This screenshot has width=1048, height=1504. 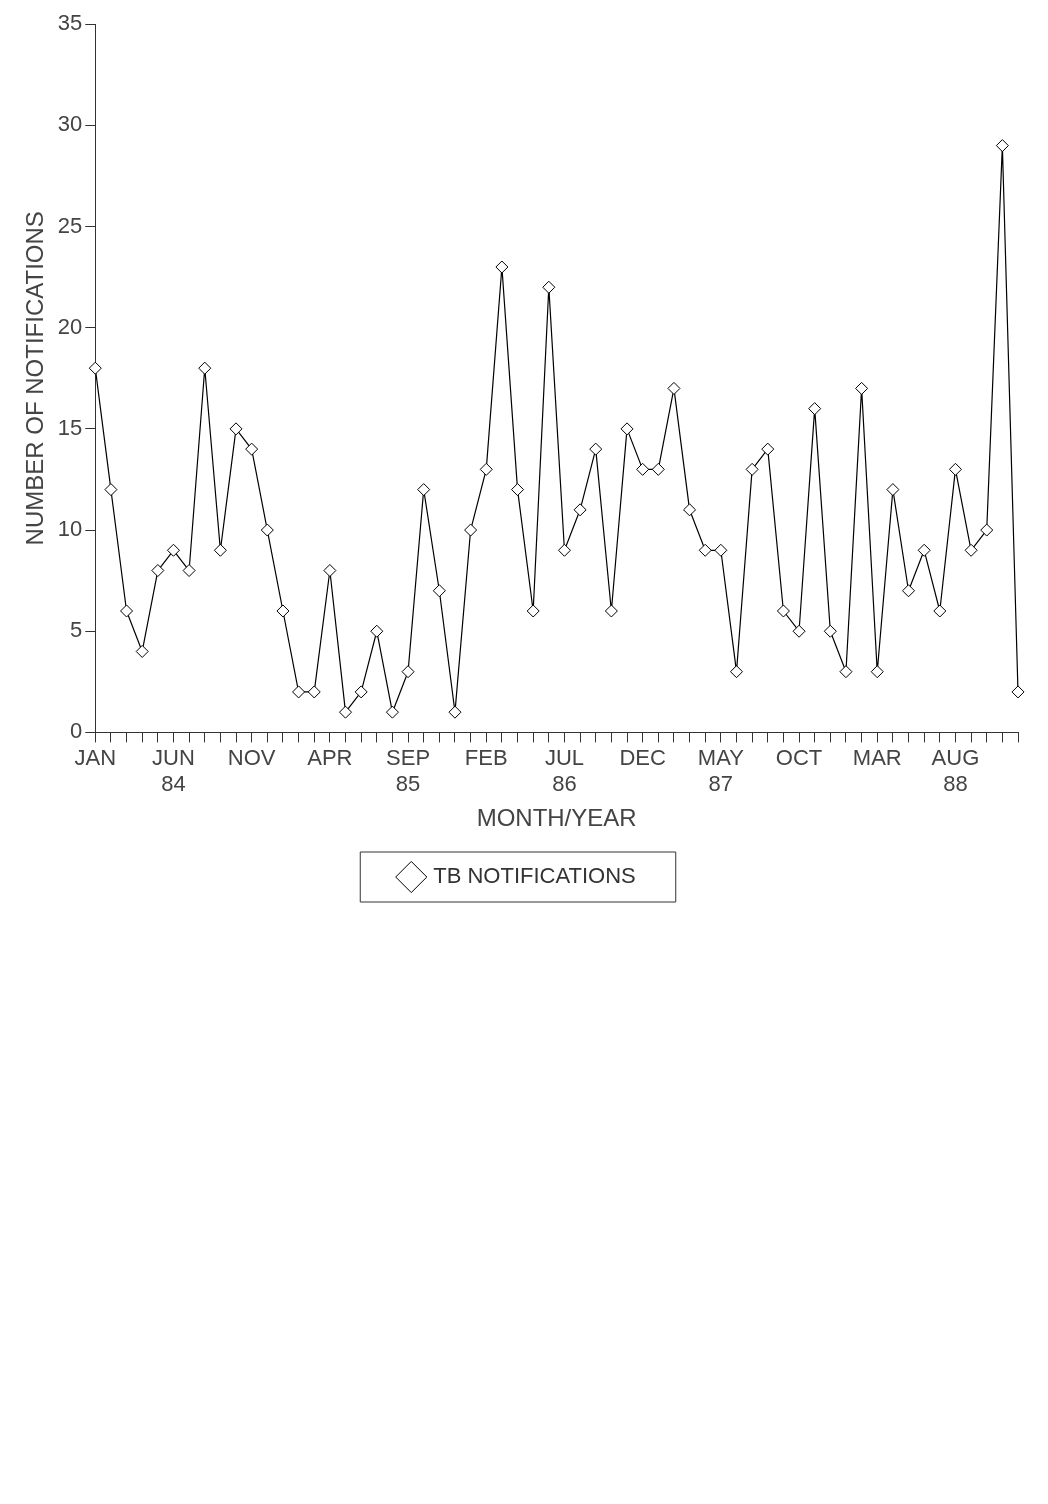 What do you see at coordinates (486, 757) in the screenshot?
I see `x-tick-label: FEB` at bounding box center [486, 757].